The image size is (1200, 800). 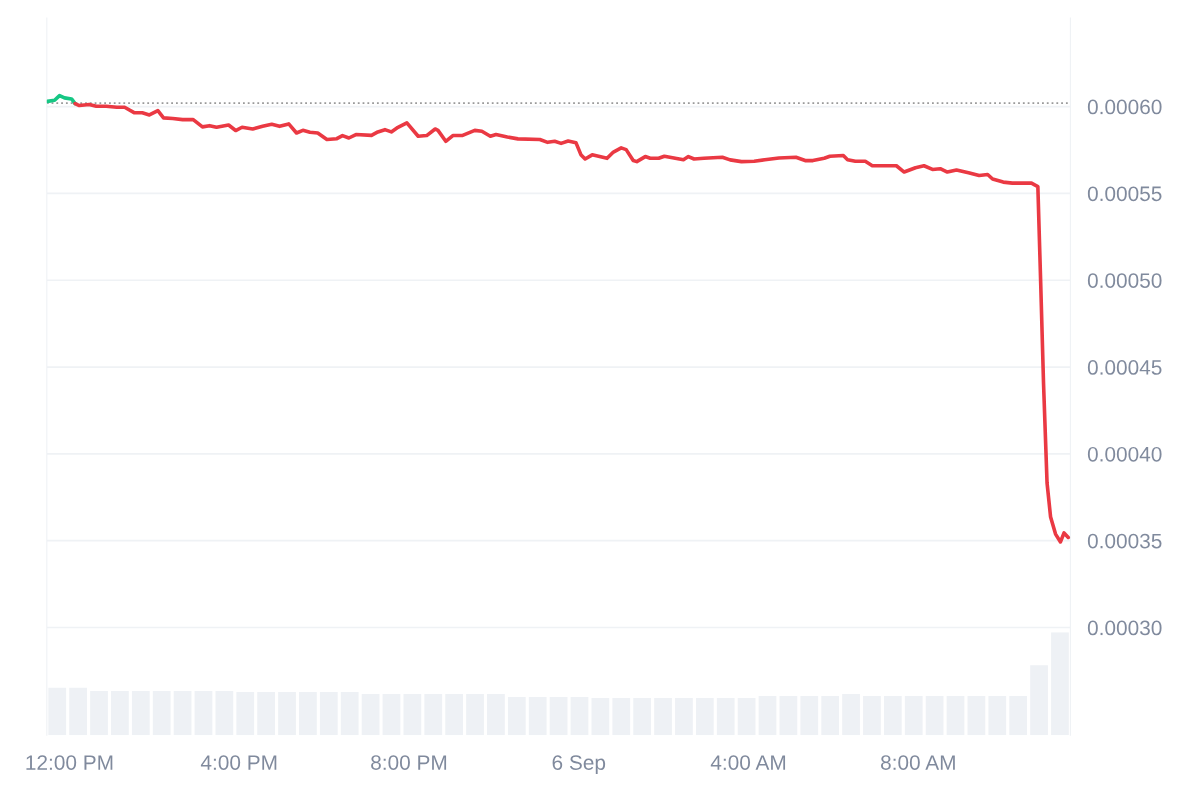 What do you see at coordinates (69, 762) in the screenshot?
I see `x-tick-label: 12:00 PM` at bounding box center [69, 762].